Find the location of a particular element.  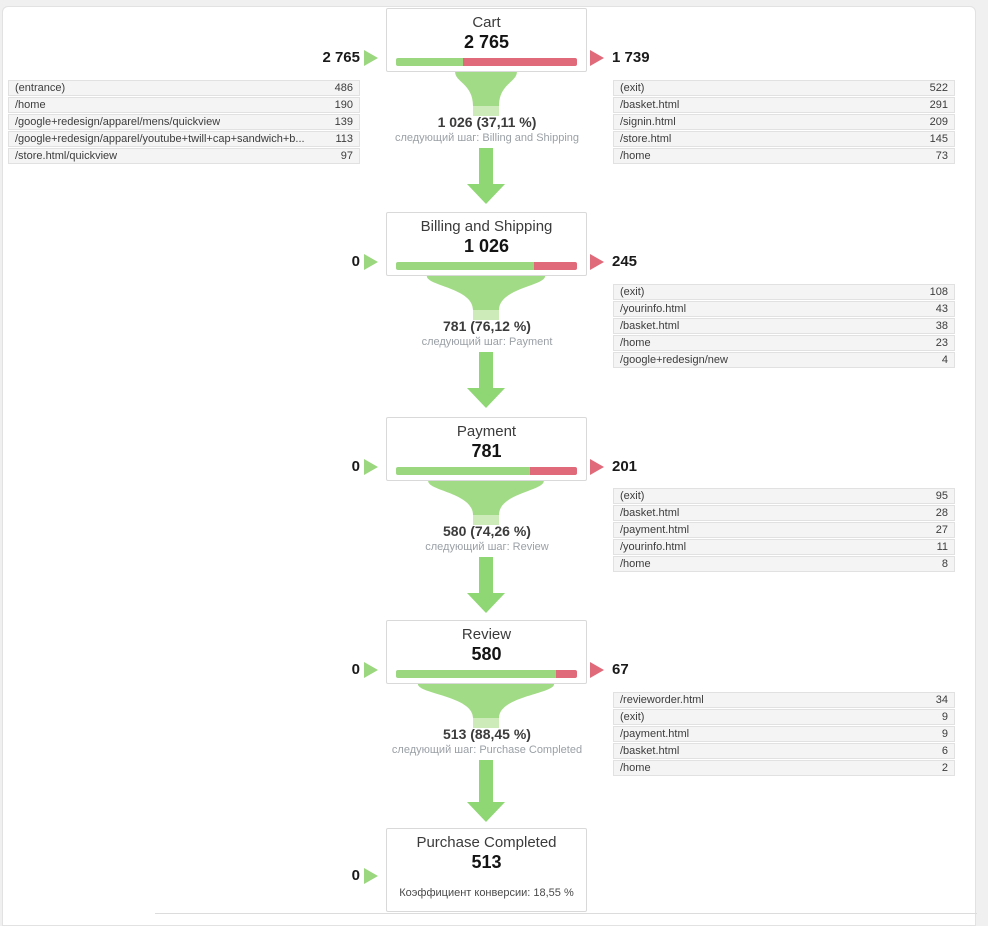

continued-count-label: 781 (76,12 %) is located at coordinates (487, 326).